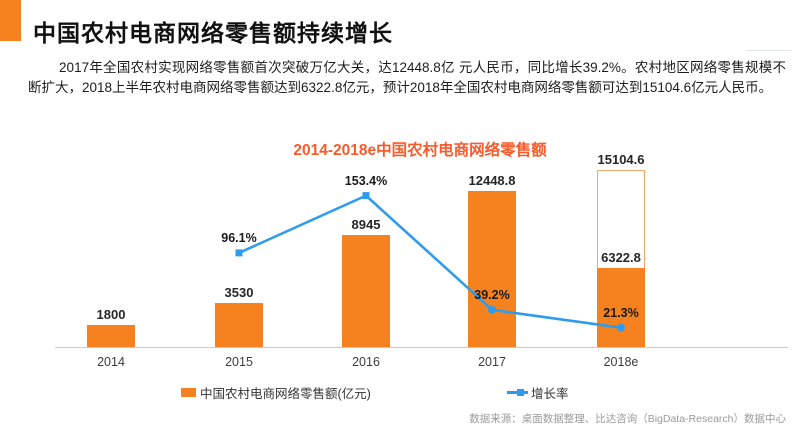 Image resolution: width=800 pixels, height=433 pixels. Describe the element at coordinates (239, 253) in the screenshot. I see `growth-marker-2015` at that location.